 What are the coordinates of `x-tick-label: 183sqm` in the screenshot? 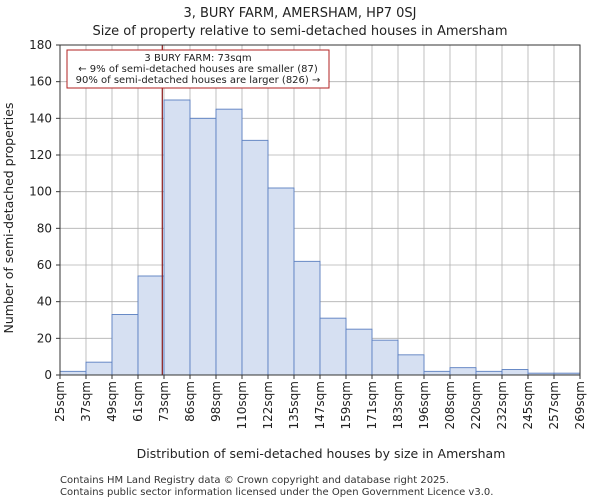 It's located at (398, 405).